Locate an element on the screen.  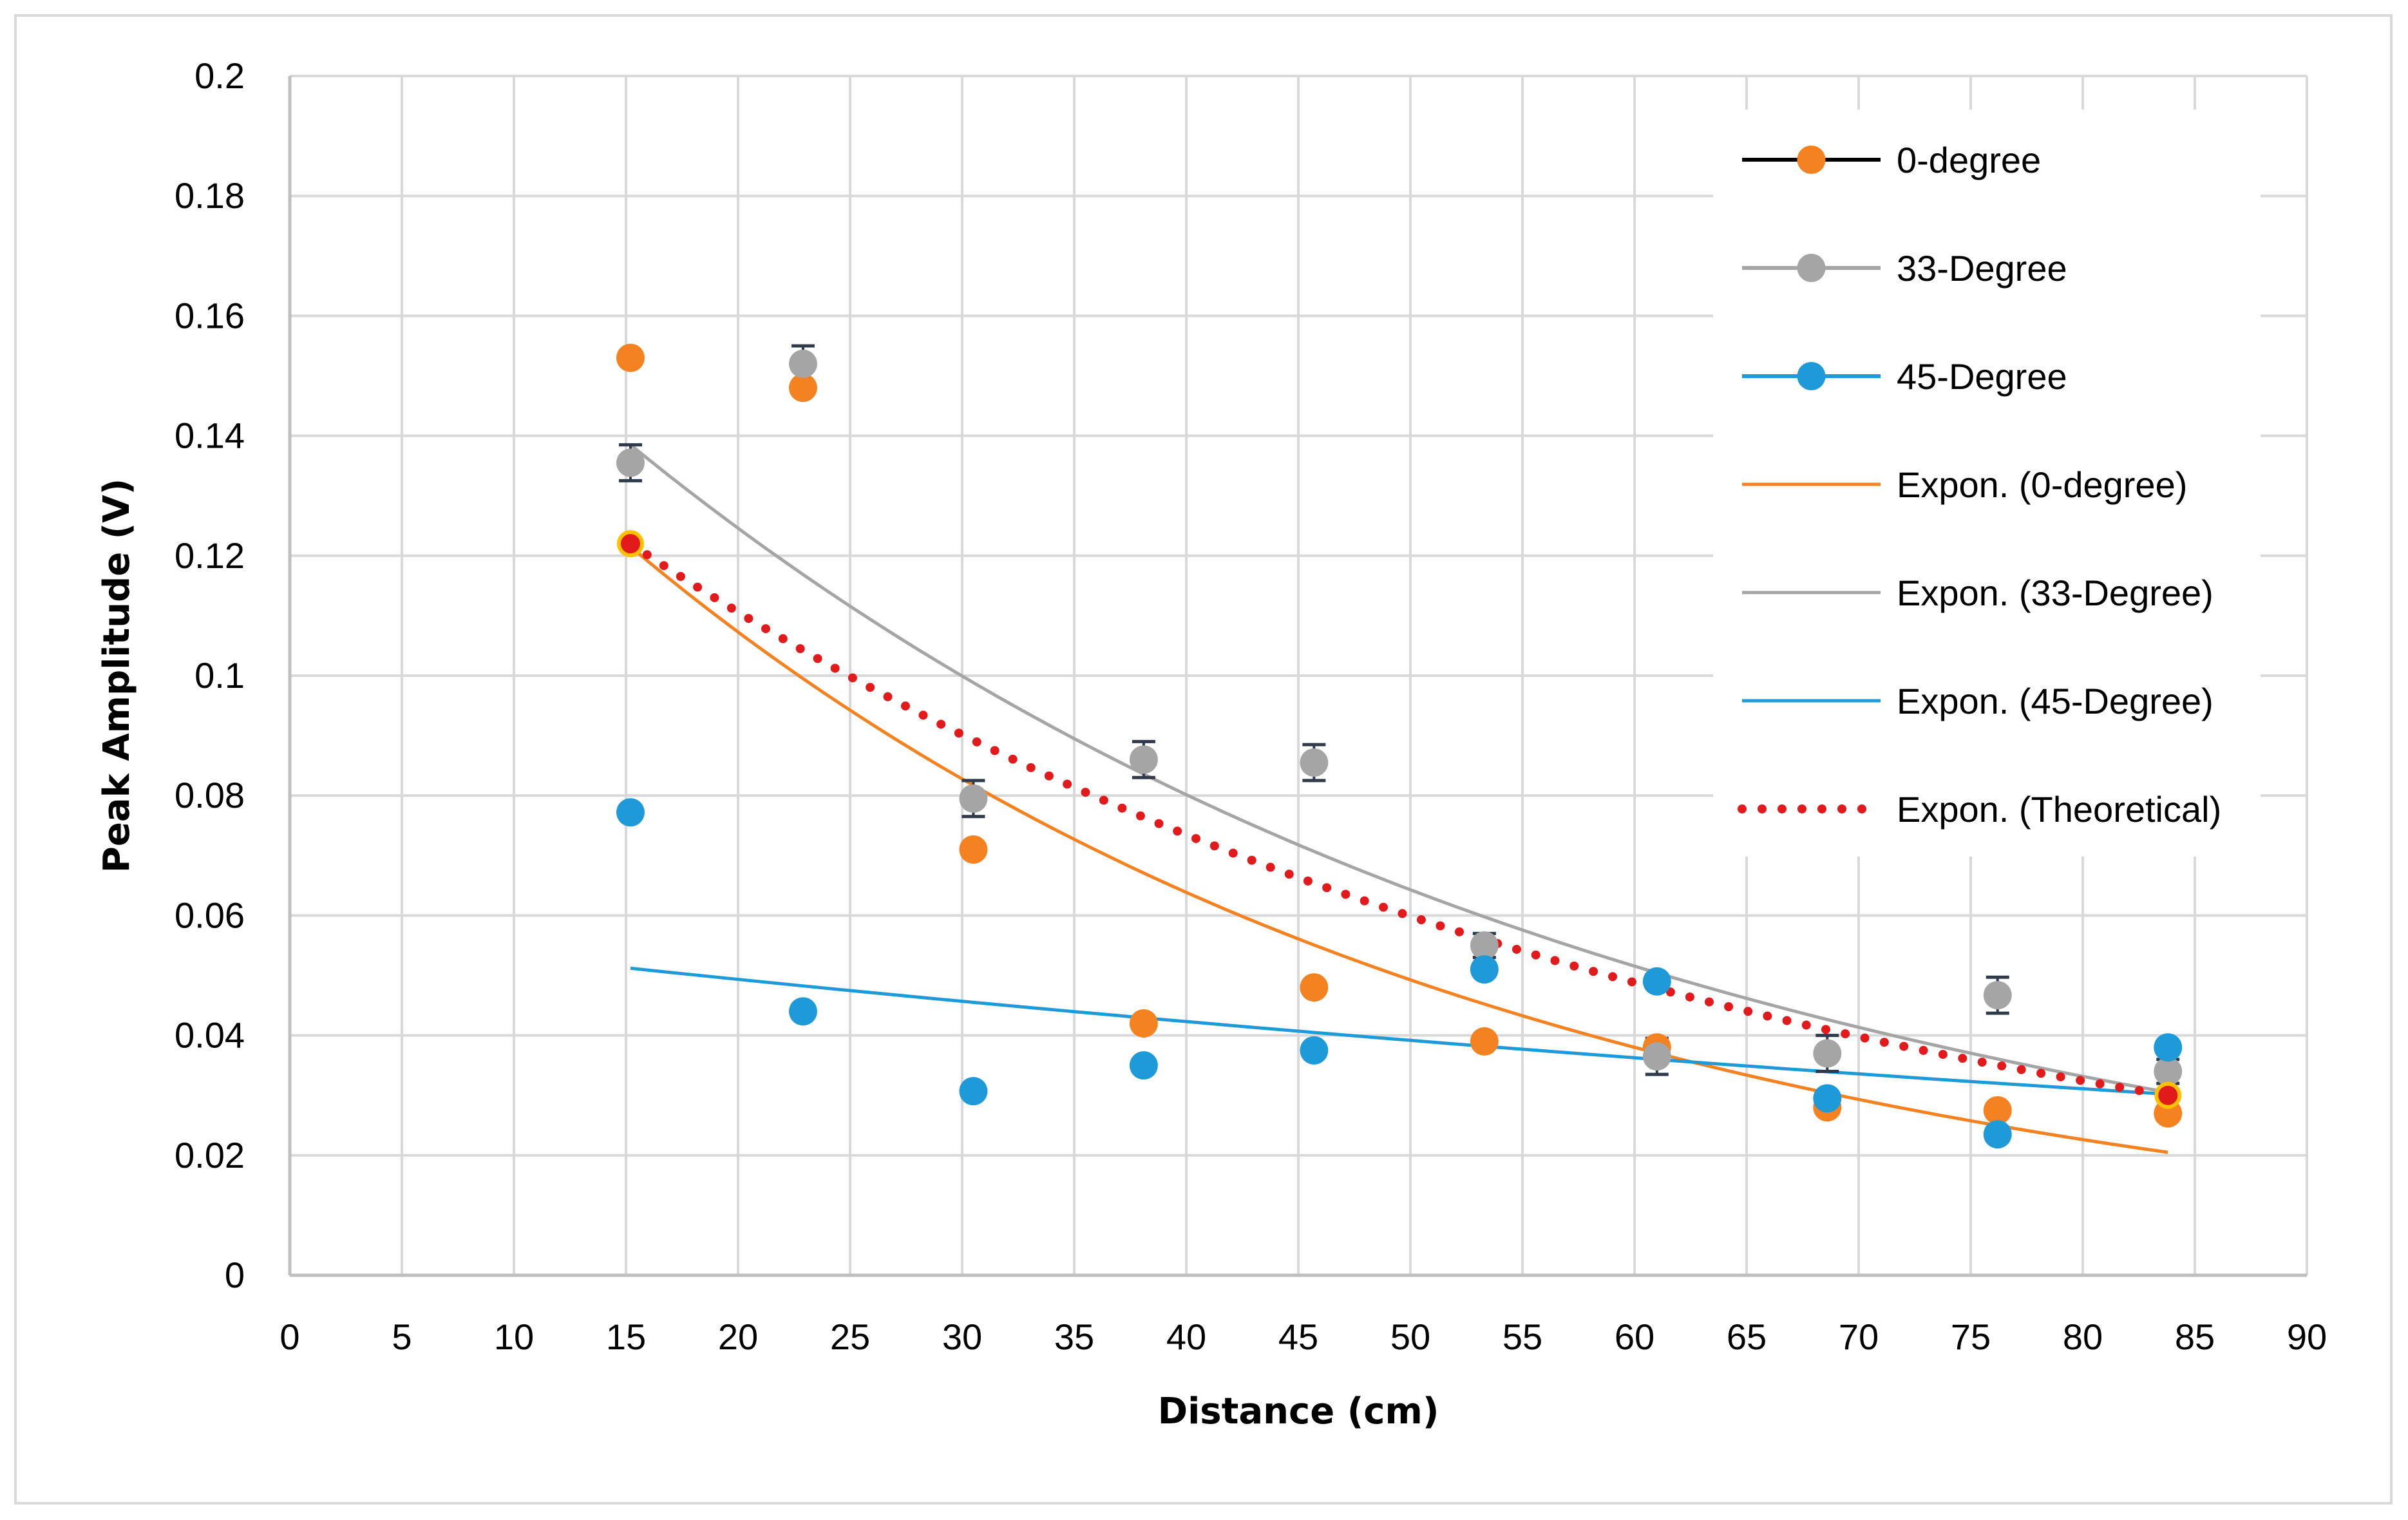
x-tick-label: 70 is located at coordinates (1859, 1336).